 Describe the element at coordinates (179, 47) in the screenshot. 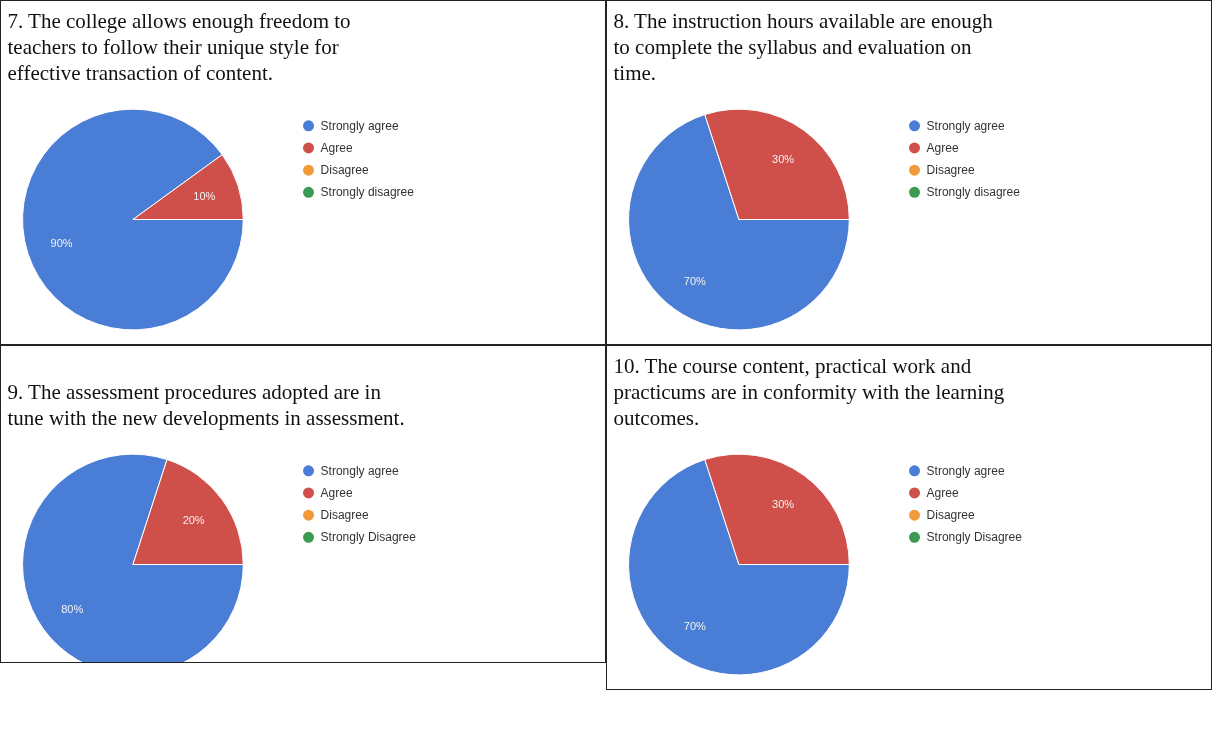

I see `chart-title: 7. The college allows enough freedom to teachers to follow their unique style for effective transaction of content.` at that location.